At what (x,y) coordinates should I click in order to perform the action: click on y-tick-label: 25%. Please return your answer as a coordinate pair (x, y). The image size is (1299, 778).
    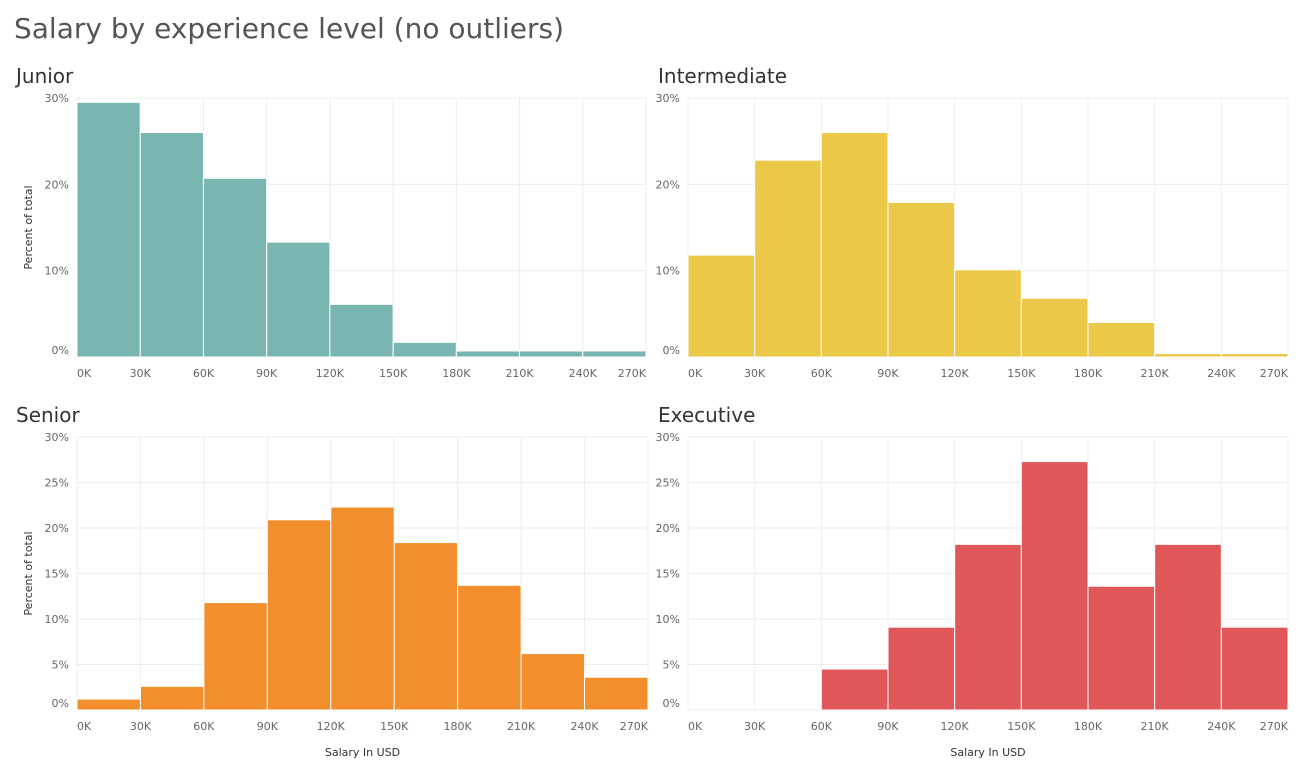
    Looking at the image, I should click on (668, 483).